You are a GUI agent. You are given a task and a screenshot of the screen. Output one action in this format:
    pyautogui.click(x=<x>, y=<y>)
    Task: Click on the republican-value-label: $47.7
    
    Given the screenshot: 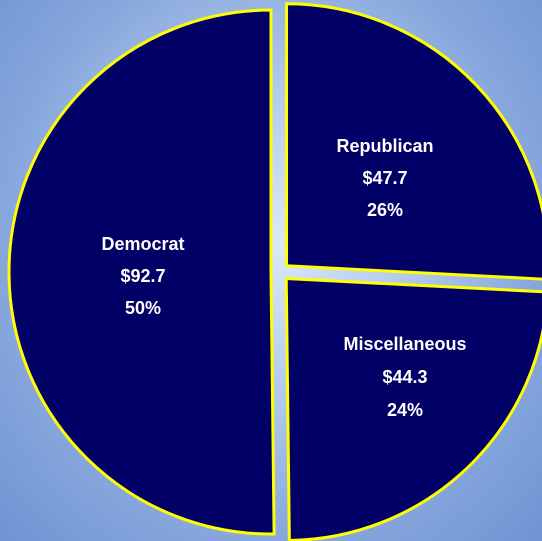 What is the action you would take?
    pyautogui.click(x=384, y=178)
    